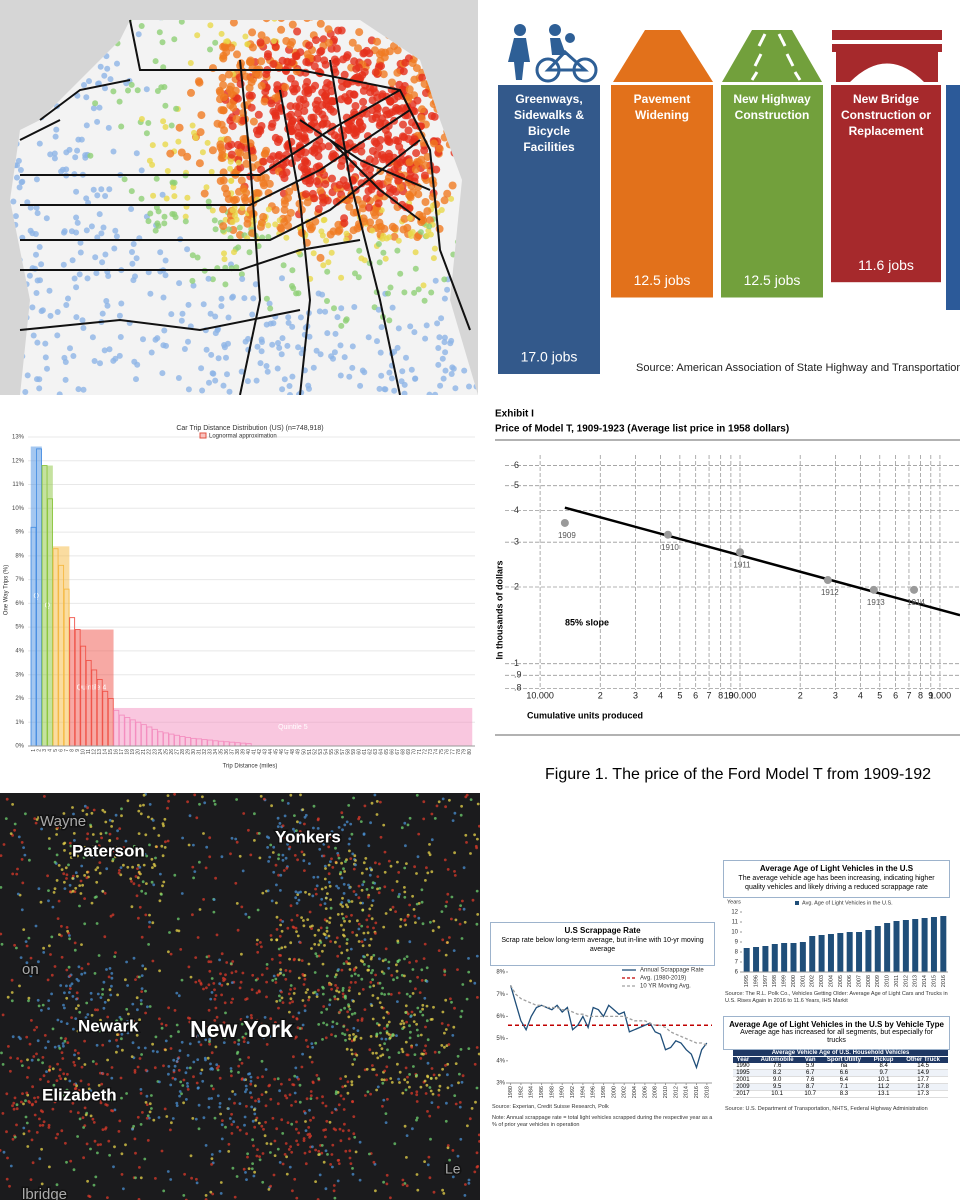  What do you see at coordinates (925, 981) in the screenshot?
I see `x-tick-label: 2014` at bounding box center [925, 981].